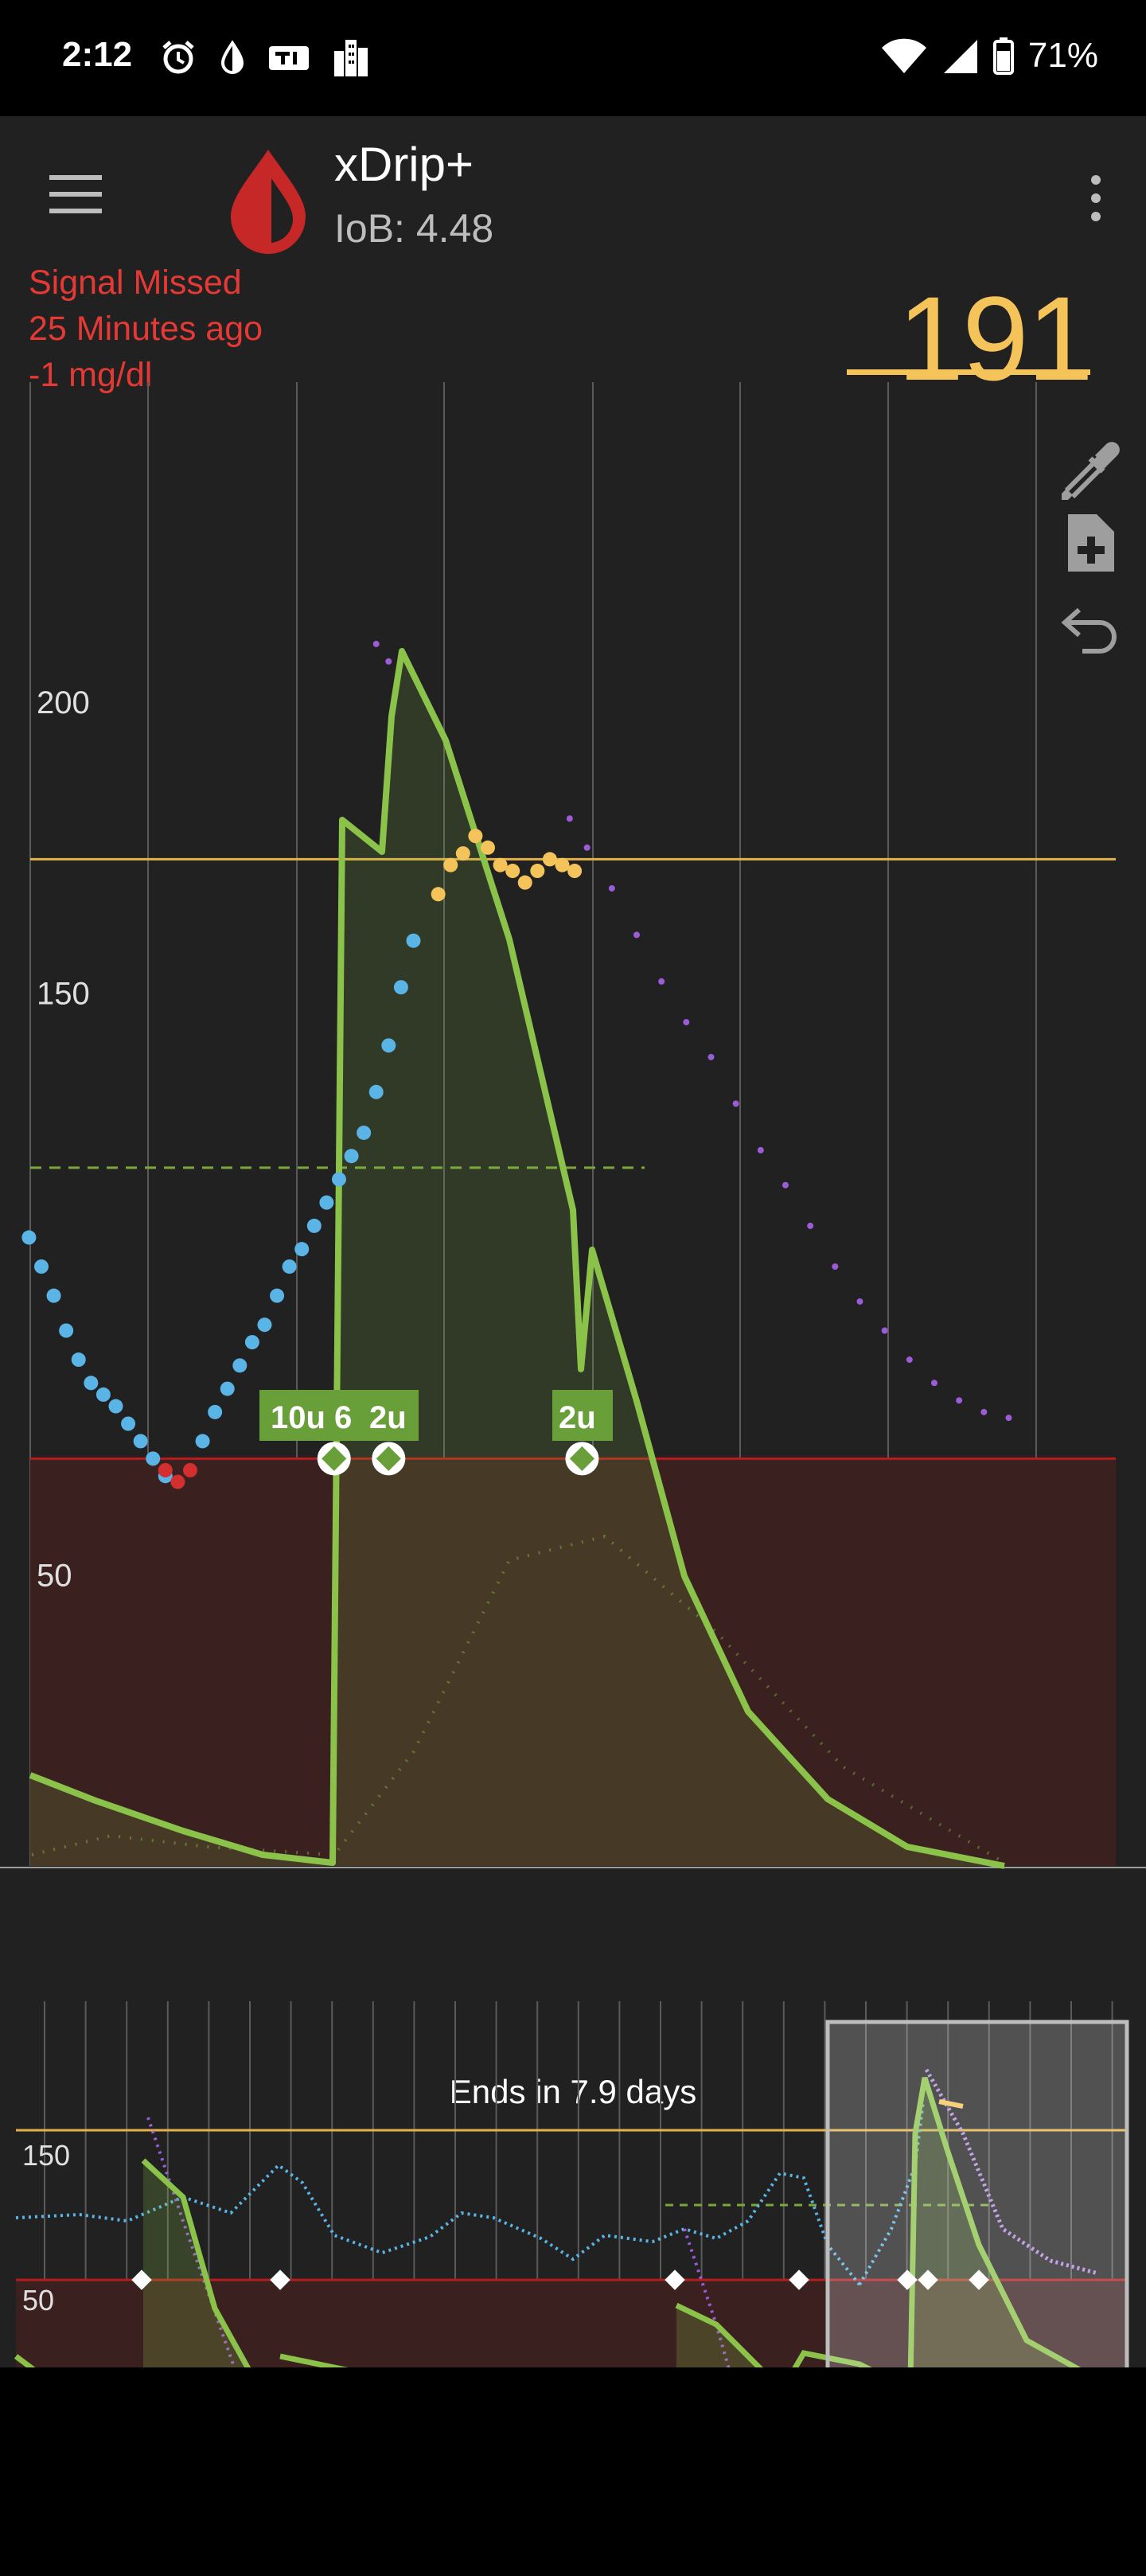  I want to click on signal-status-line2: 25 Minutes ago, so click(146, 329).